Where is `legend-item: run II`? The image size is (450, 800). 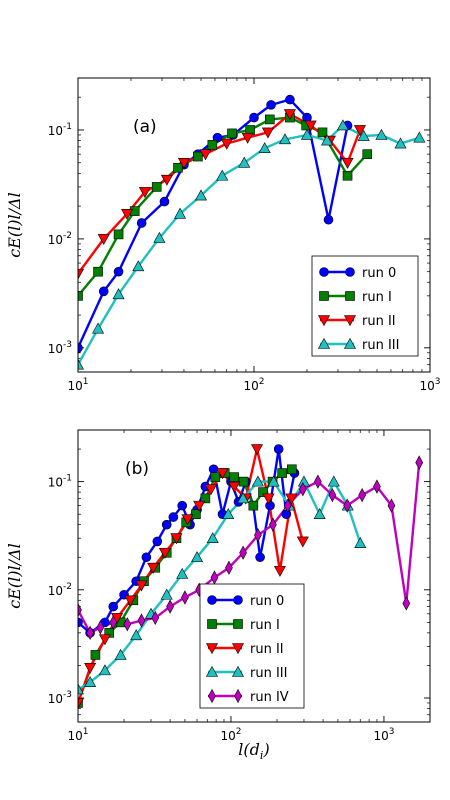 legend-item: run II is located at coordinates (356, 321).